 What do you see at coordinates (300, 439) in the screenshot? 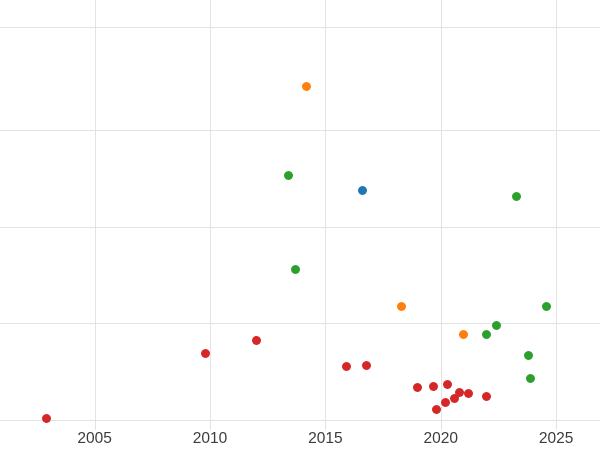
I see `x-axis: 2005 2010 2015 2020 2025` at bounding box center [300, 439].